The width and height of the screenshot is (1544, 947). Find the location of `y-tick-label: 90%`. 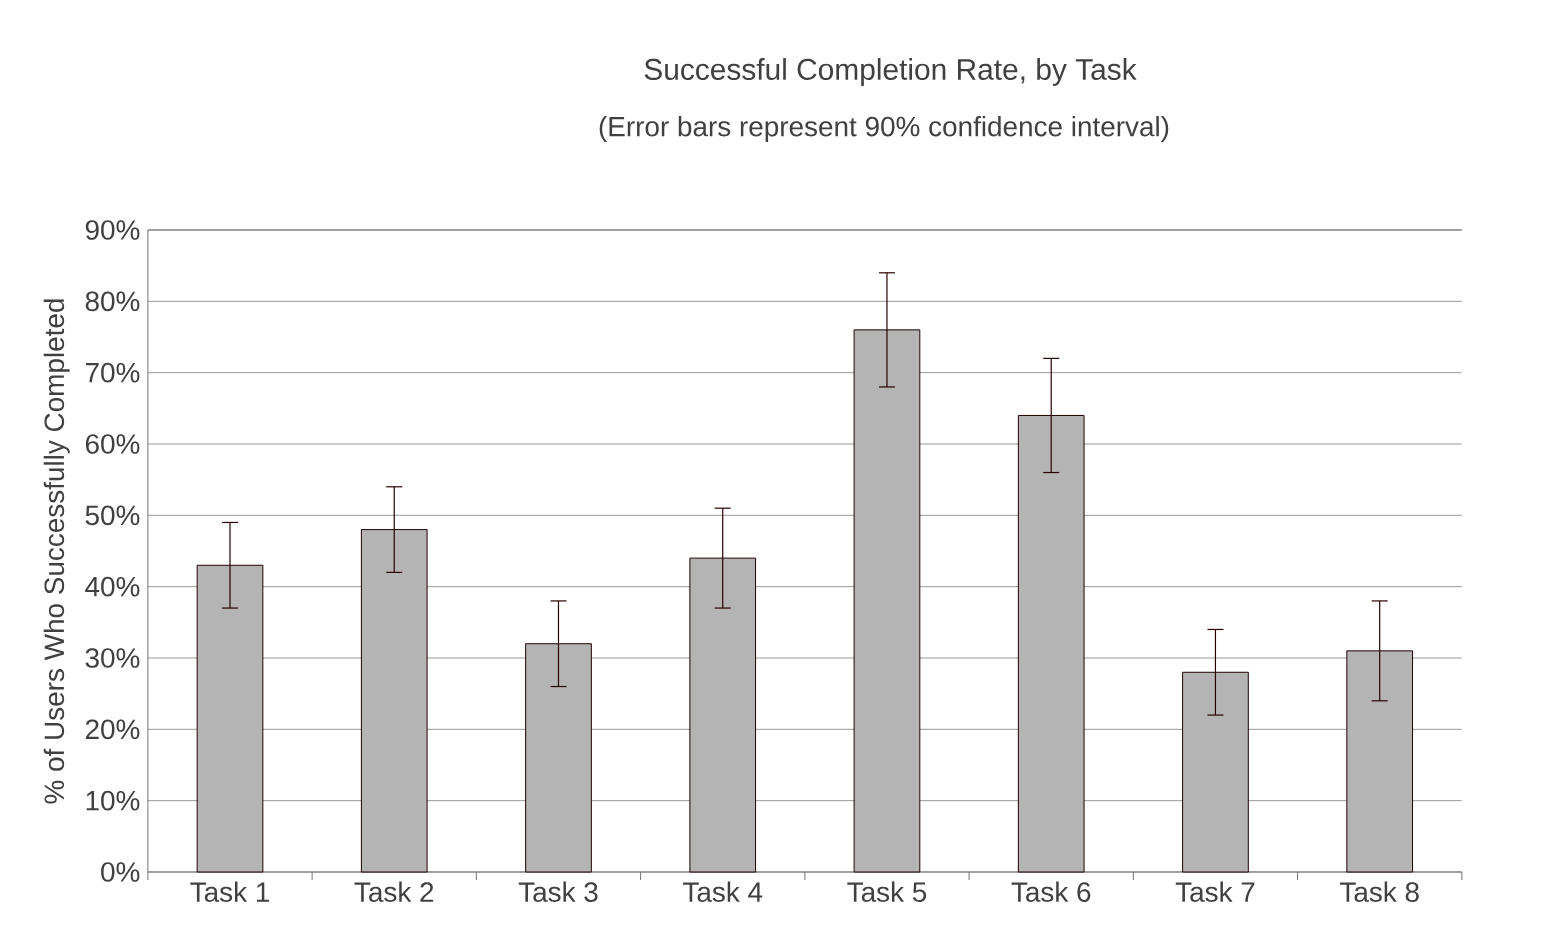

y-tick-label: 90% is located at coordinates (112, 230).